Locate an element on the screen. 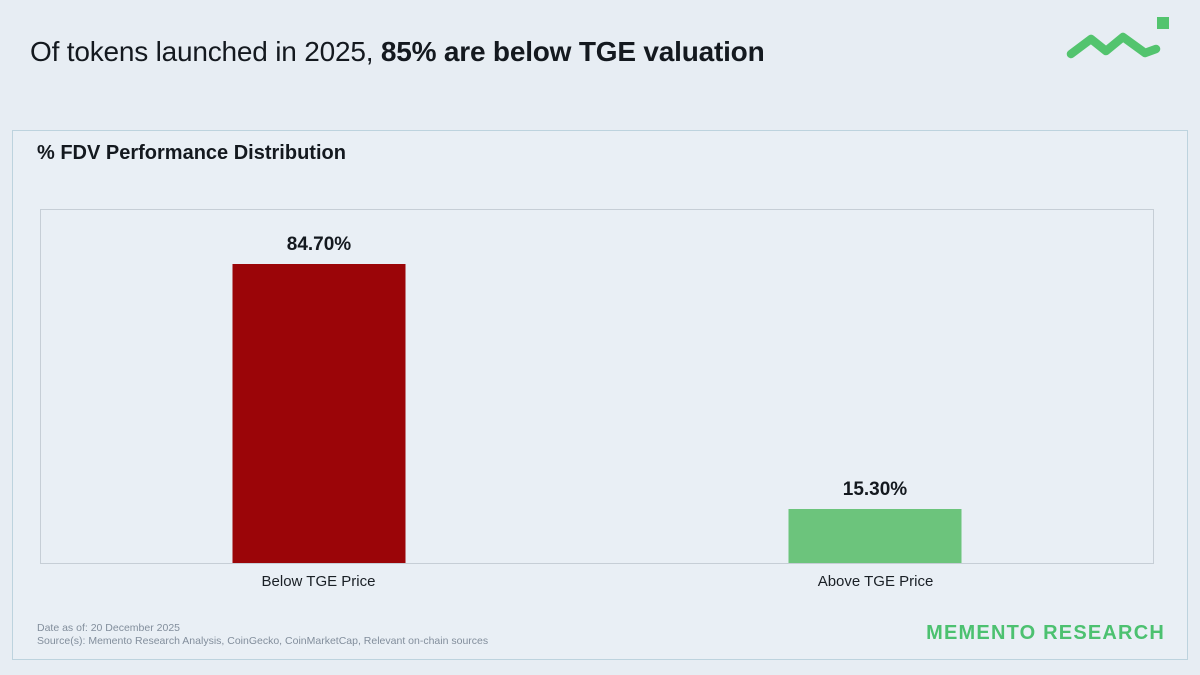 The image size is (1200, 675). x-axis: Below TGE Price Above TGE Price is located at coordinates (597, 580).